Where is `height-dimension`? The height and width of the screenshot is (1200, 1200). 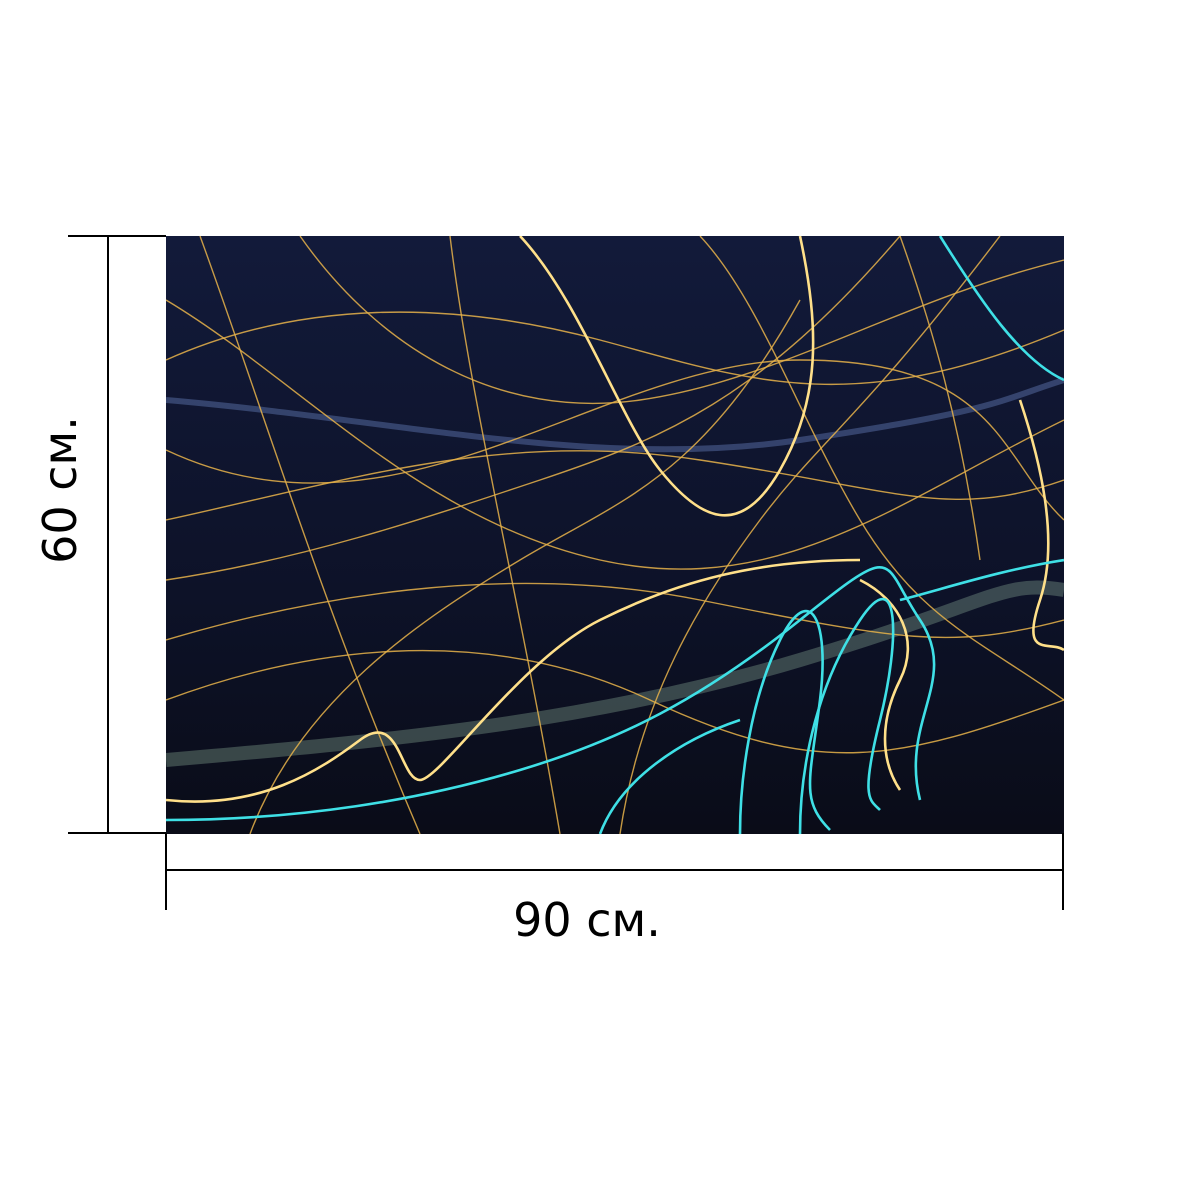 height-dimension is located at coordinates (117, 534).